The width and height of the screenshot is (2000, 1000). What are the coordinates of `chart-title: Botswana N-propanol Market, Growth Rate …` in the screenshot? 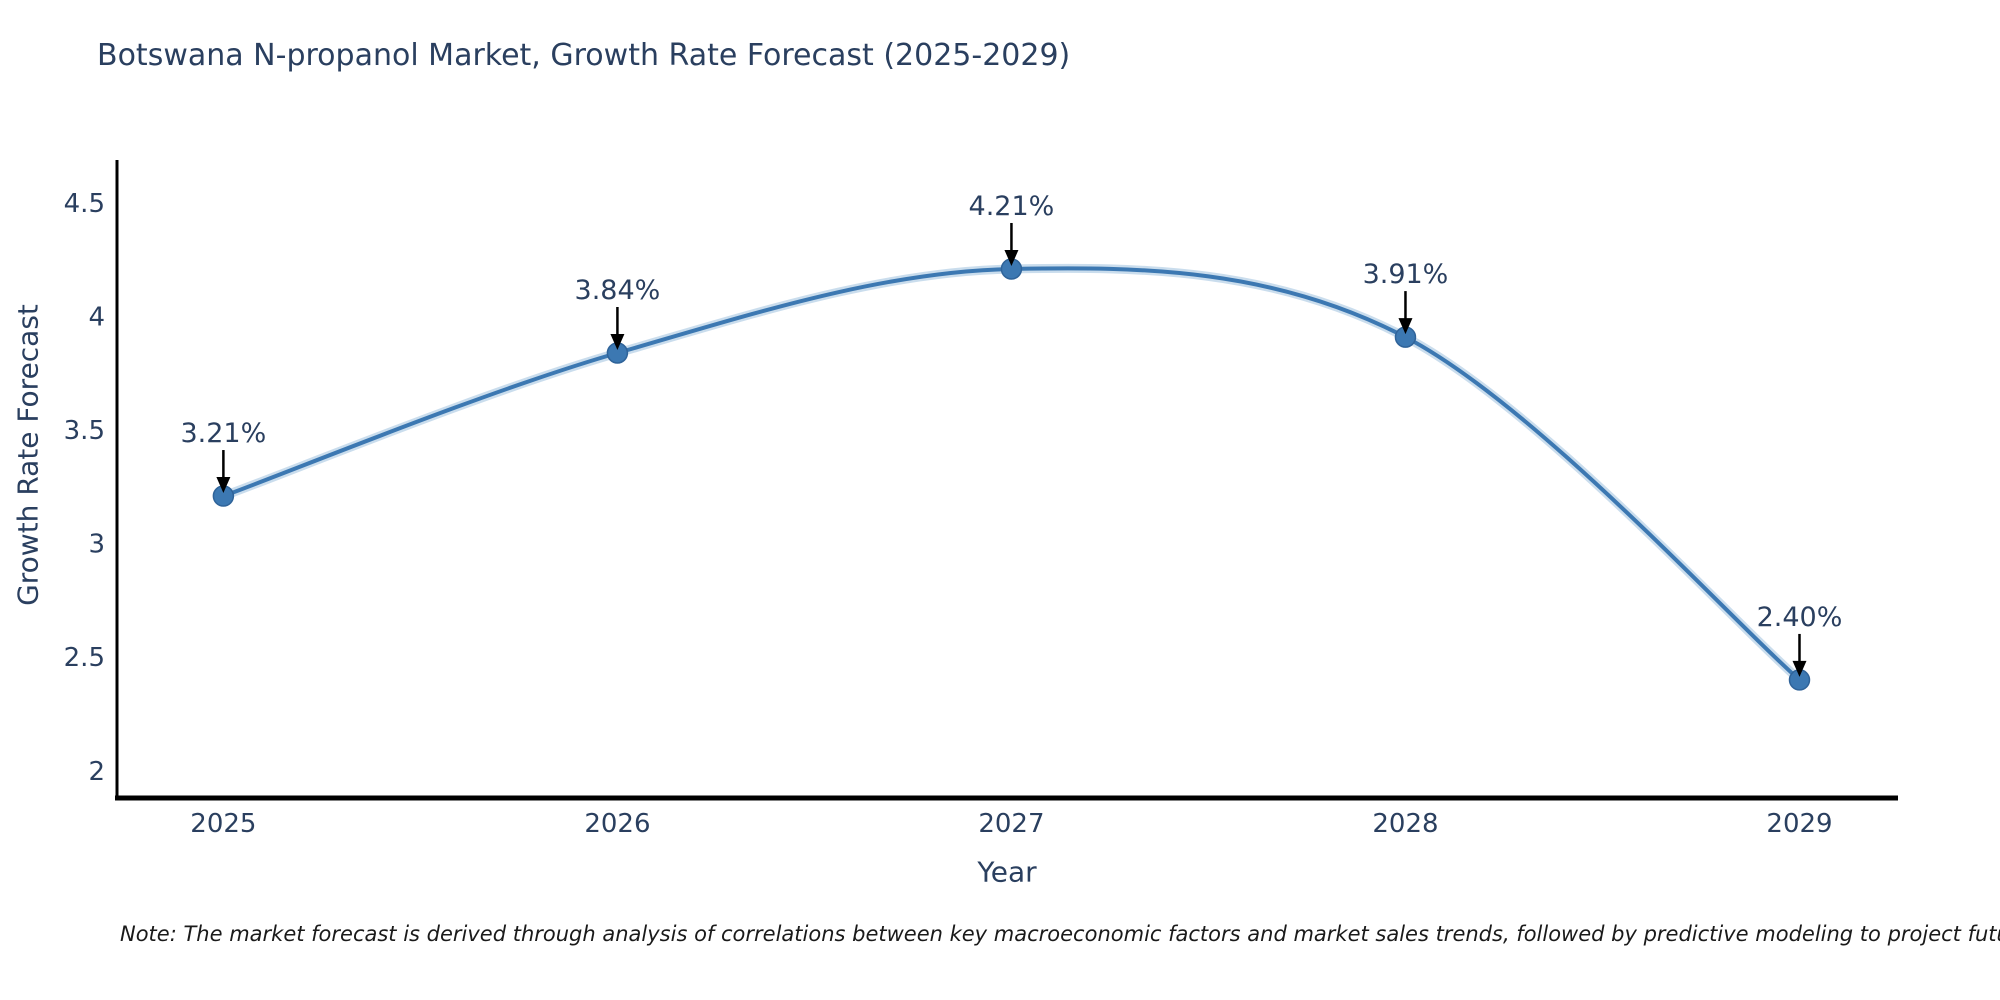 It's located at (584, 55).